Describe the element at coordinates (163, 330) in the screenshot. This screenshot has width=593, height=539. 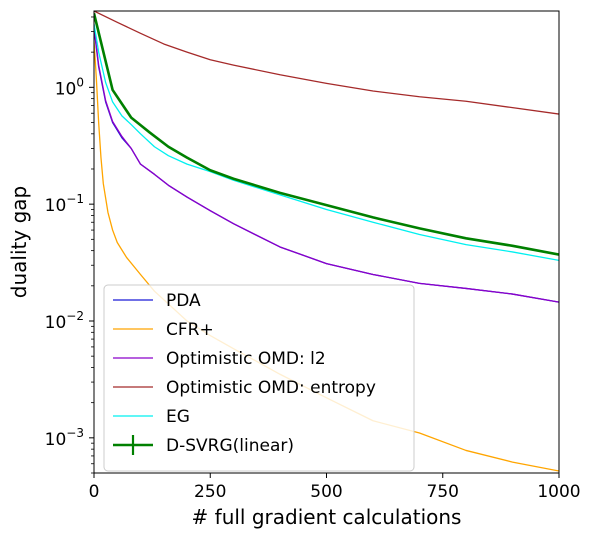
I see `legend-item-2: CFR+` at that location.